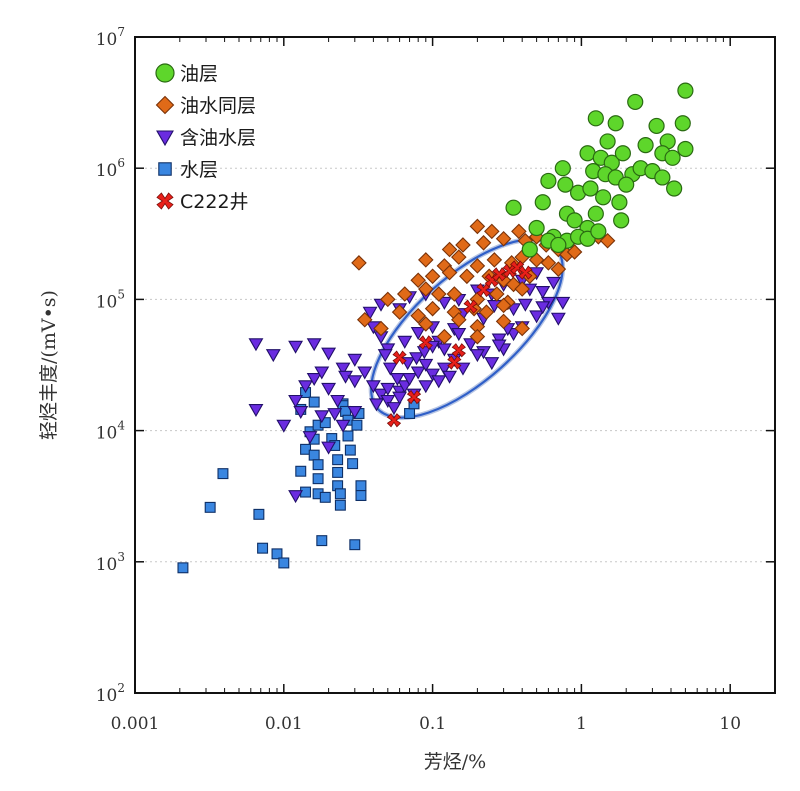 Image resolution: width=800 pixels, height=791 pixels. Describe the element at coordinates (432, 724) in the screenshot. I see `x-tick-label: 0.1` at that location.